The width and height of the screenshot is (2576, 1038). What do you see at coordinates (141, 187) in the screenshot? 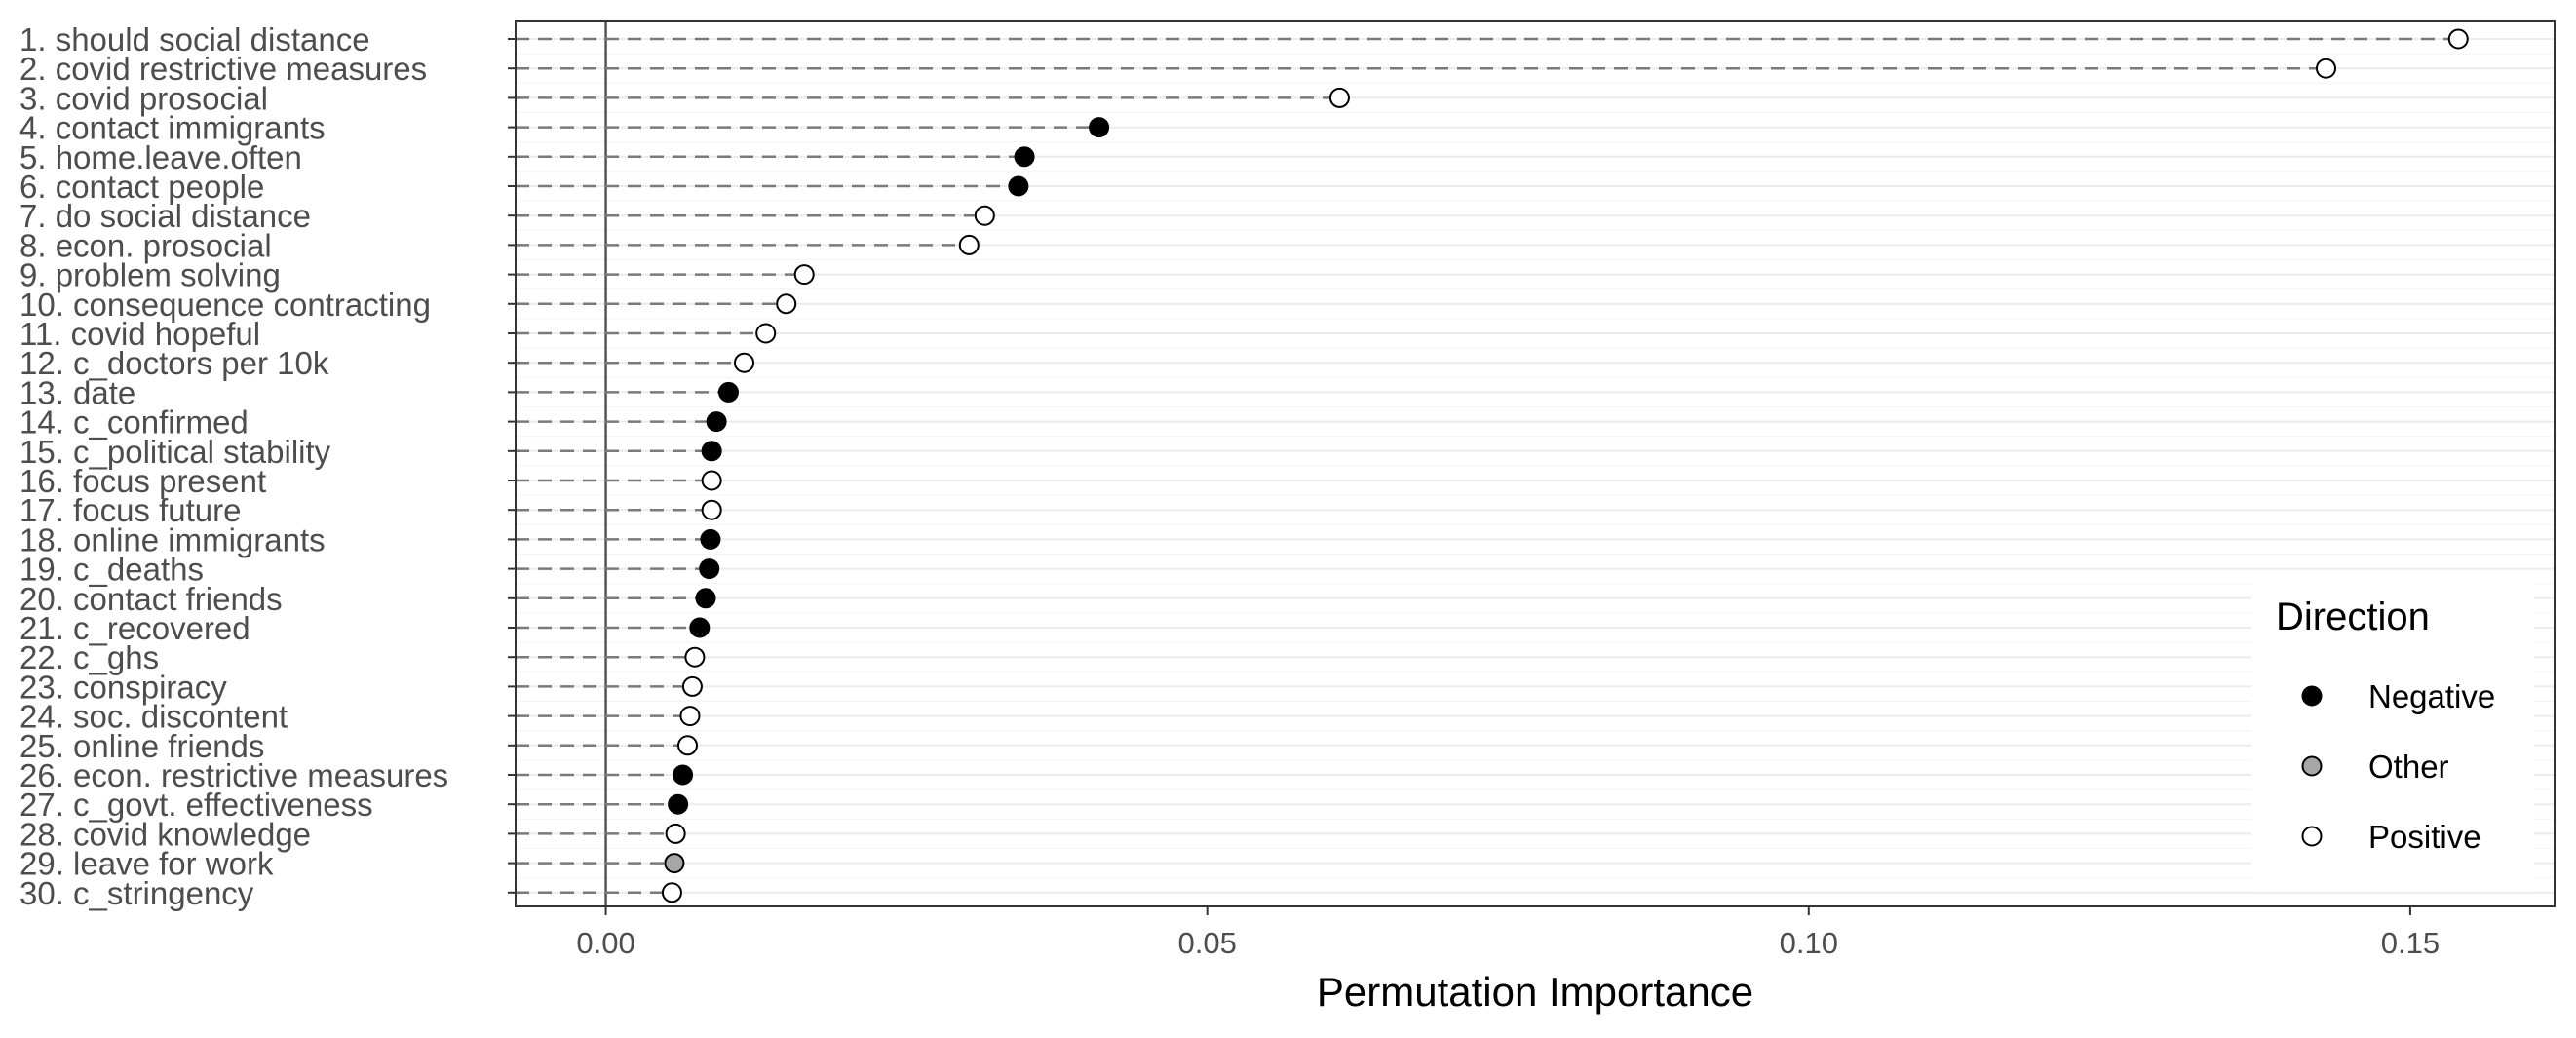
I see `y-tick-label: 6. contact people` at bounding box center [141, 187].